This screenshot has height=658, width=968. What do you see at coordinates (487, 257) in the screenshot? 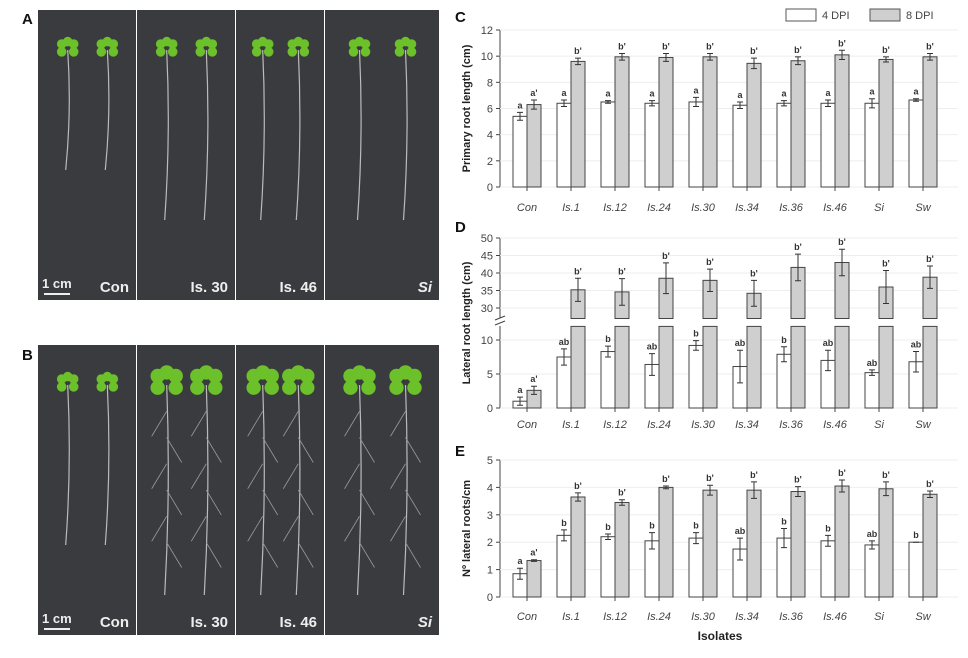
I see `y-tick-label: 45` at bounding box center [487, 257].